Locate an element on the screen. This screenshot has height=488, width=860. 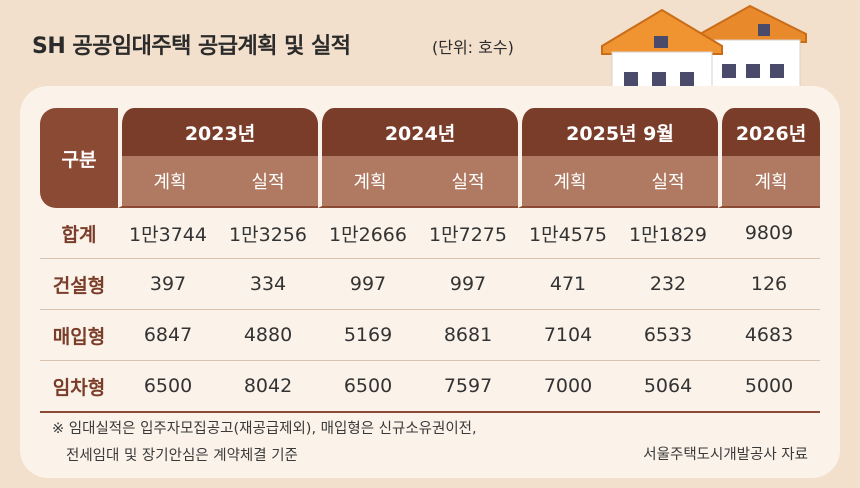
footnote-line-1: ※ 임대실적은 입주자모집공고(재공급제외), 매입형은 신규소유권이전, is located at coordinates (264, 429).